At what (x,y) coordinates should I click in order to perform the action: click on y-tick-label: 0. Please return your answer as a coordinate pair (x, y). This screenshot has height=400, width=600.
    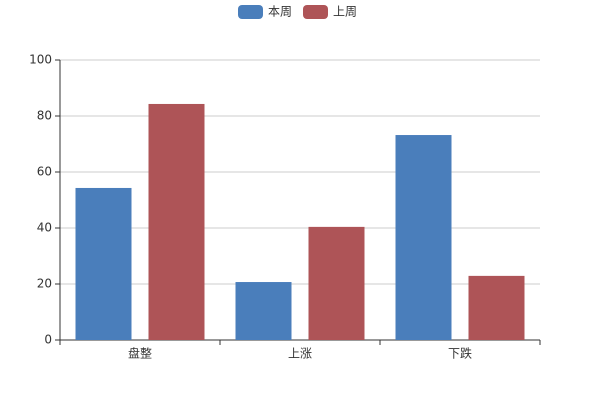
    Looking at the image, I should click on (48, 340).